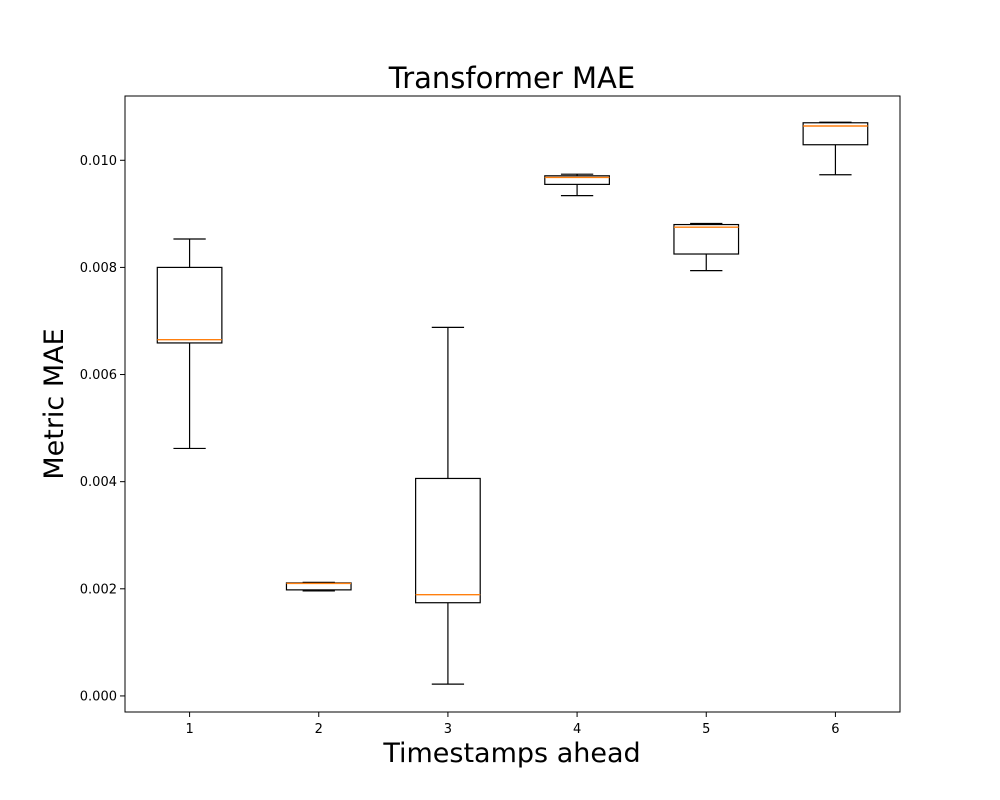 The height and width of the screenshot is (800, 1000). Describe the element at coordinates (511, 78) in the screenshot. I see `chart-title: Transformer MAE` at that location.